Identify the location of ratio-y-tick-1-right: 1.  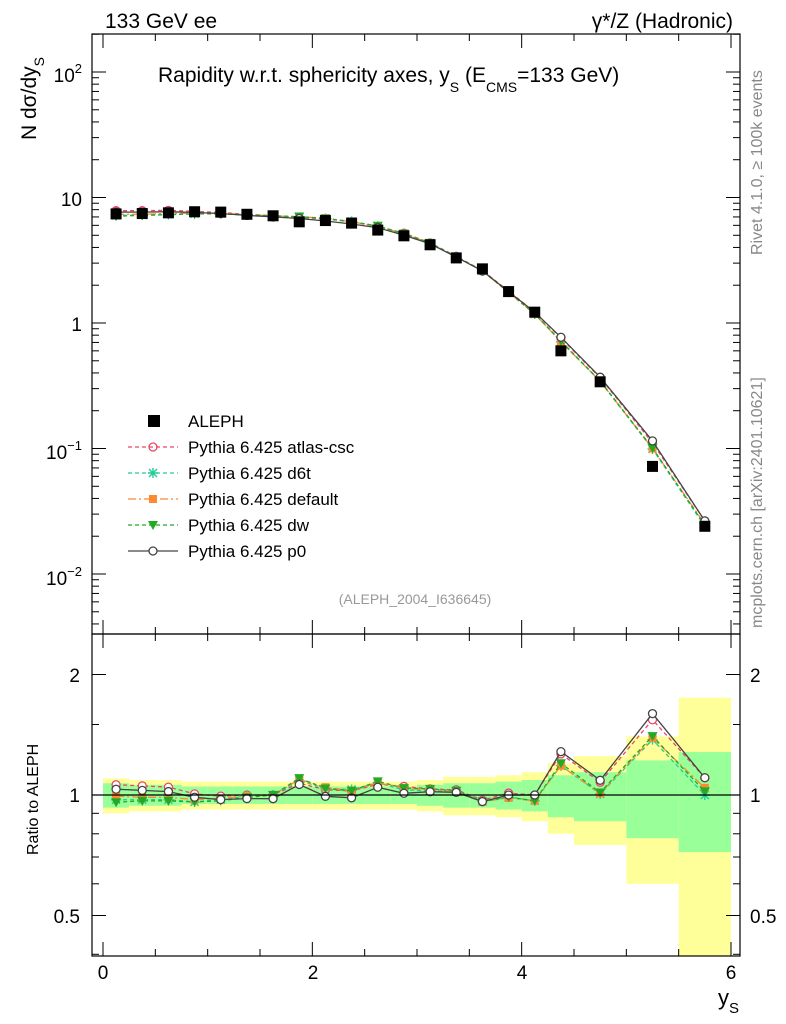
(755, 796).